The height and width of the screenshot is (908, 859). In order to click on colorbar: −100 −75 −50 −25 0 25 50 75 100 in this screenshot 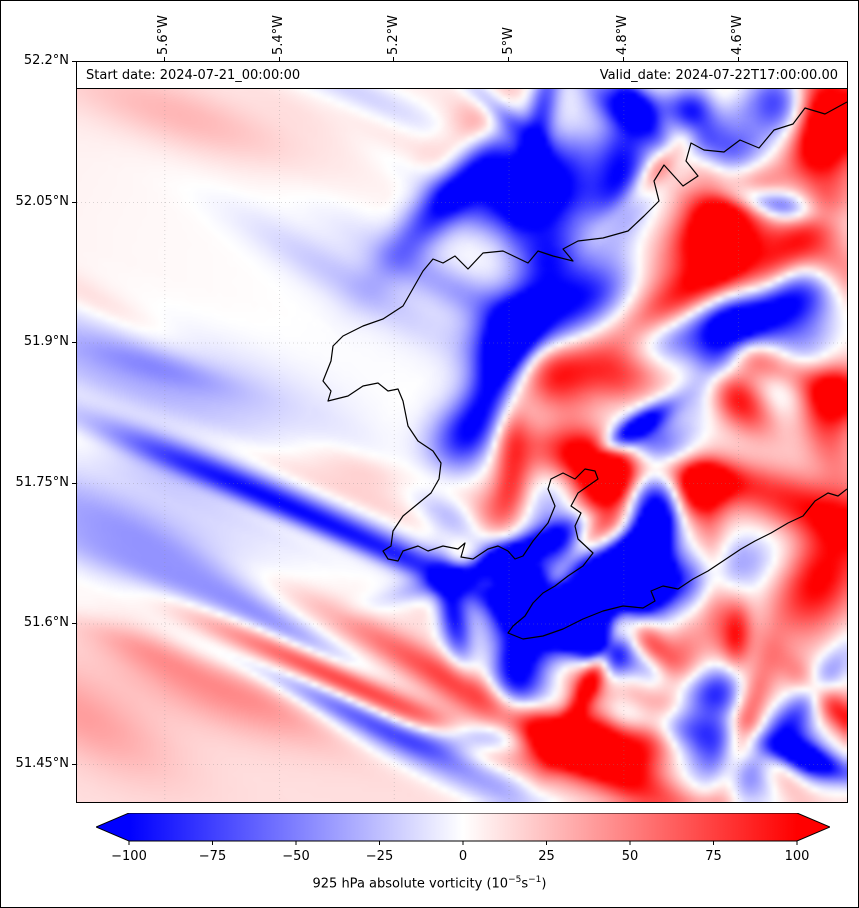, I will do `click(463, 842)`.